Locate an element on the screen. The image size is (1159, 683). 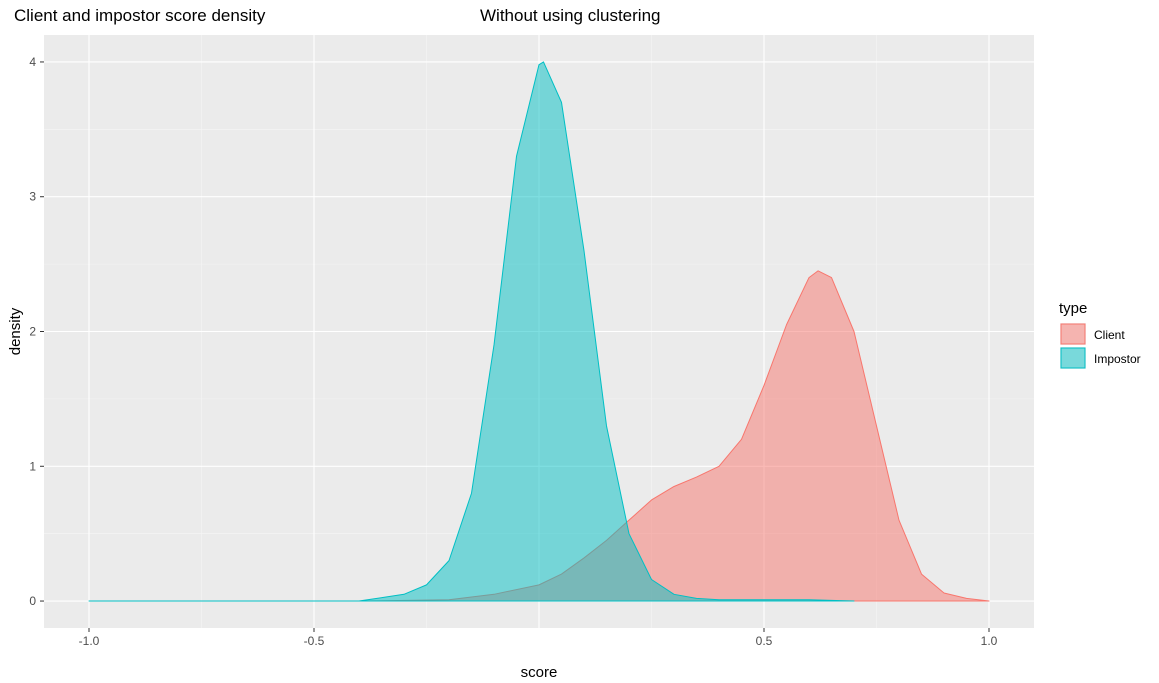
legend-label-client: Client is located at coordinates (1109, 335).